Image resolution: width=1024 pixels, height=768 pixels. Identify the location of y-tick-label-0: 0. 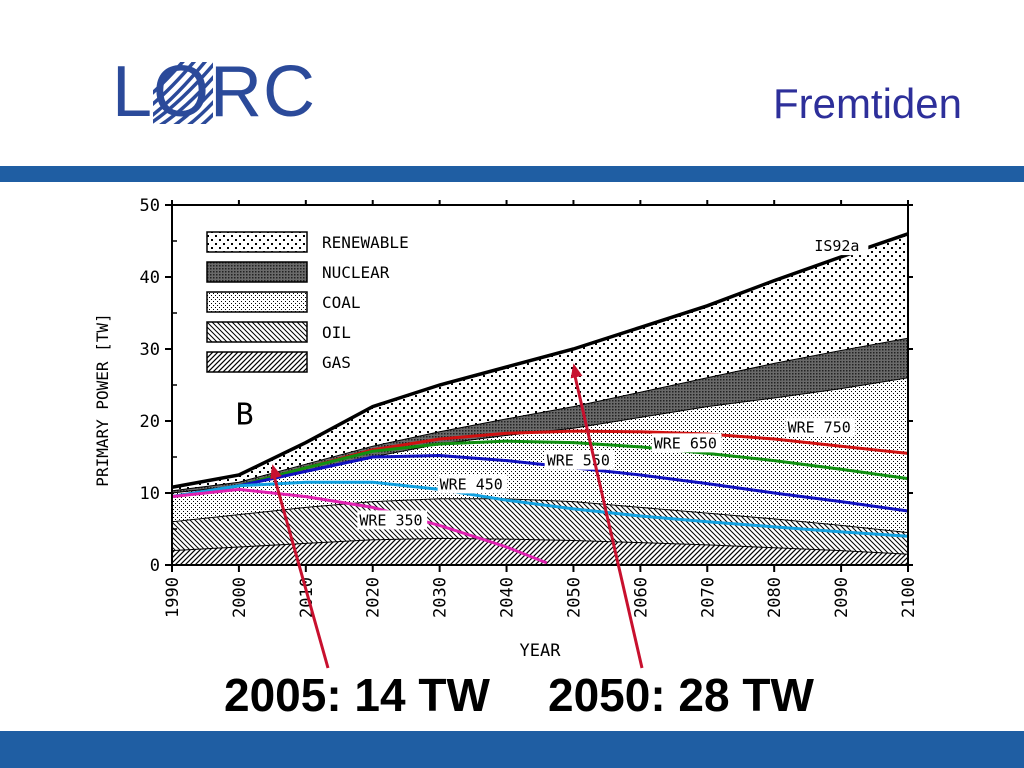
(155, 566).